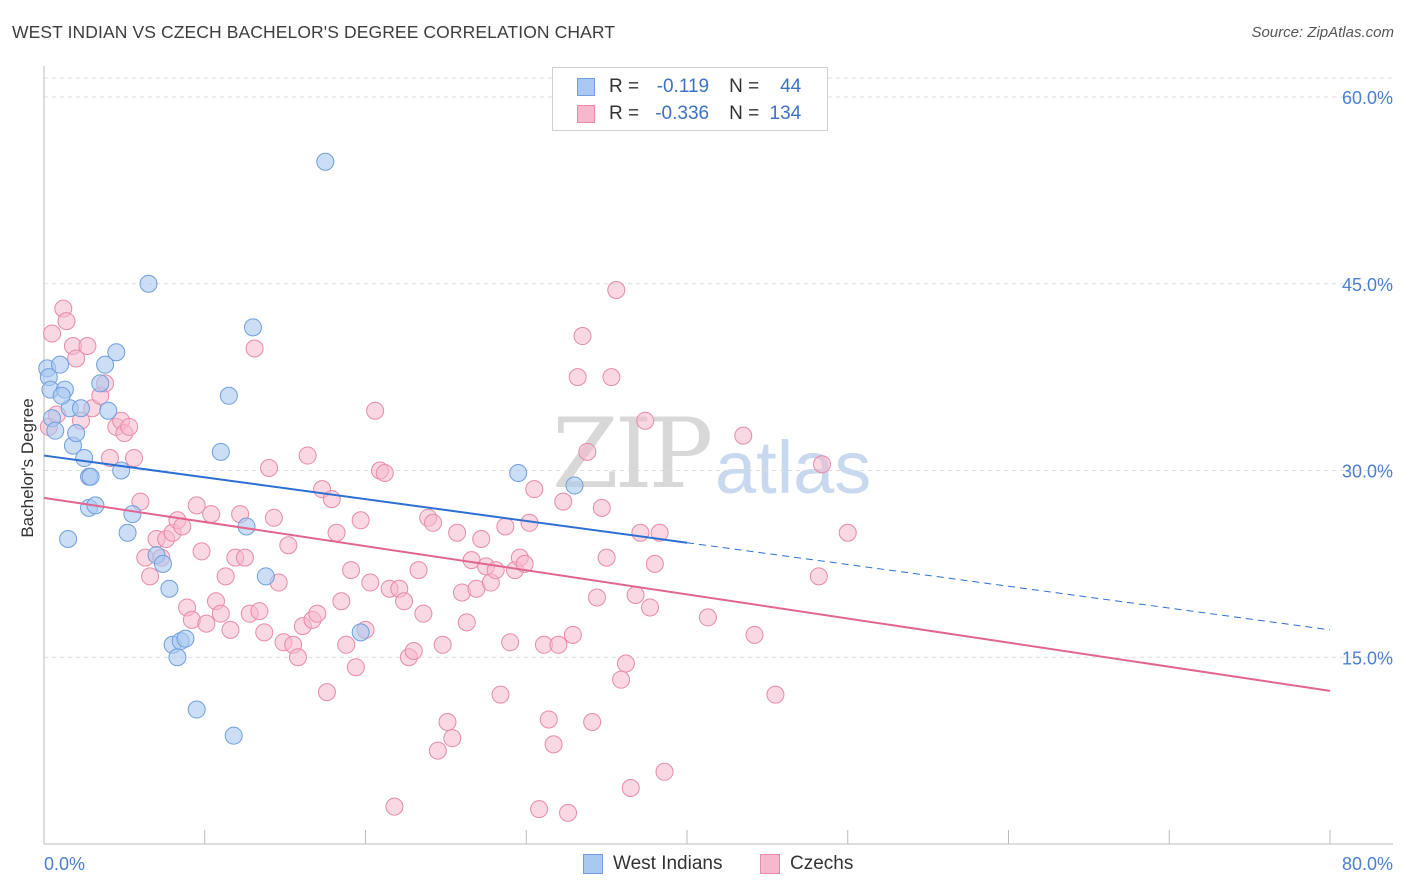  What do you see at coordinates (744, 86) in the screenshot?
I see `legend-n-label: N =` at bounding box center [744, 86].